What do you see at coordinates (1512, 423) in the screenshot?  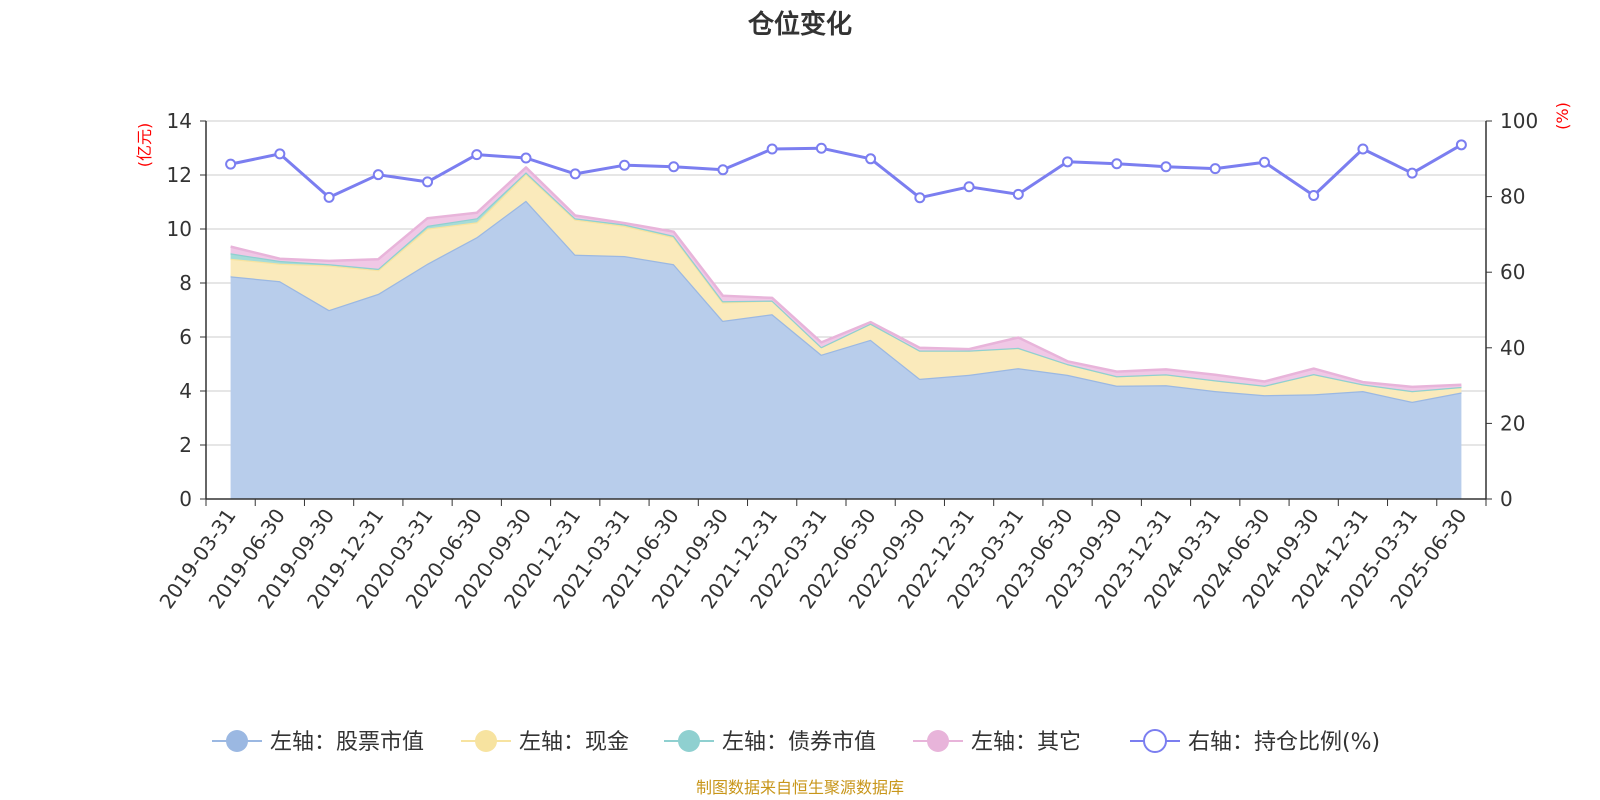 I see `right-tick-label: 20` at bounding box center [1512, 423].